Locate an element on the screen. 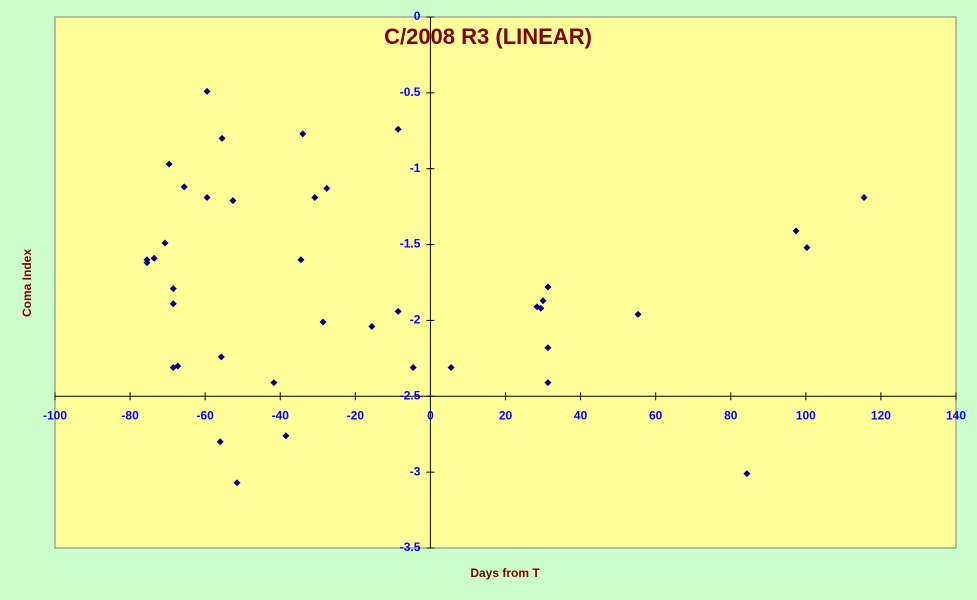 This screenshot has height=600, width=977. x-tick-label: -80 is located at coordinates (130, 415).